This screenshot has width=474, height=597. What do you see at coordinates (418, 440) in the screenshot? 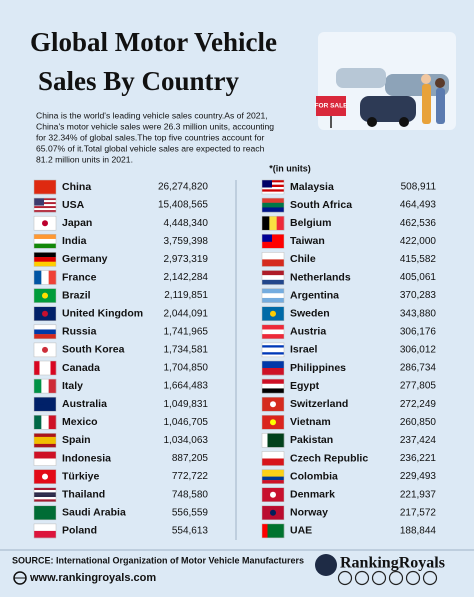
I see `sales-value: 237,424` at bounding box center [418, 440].